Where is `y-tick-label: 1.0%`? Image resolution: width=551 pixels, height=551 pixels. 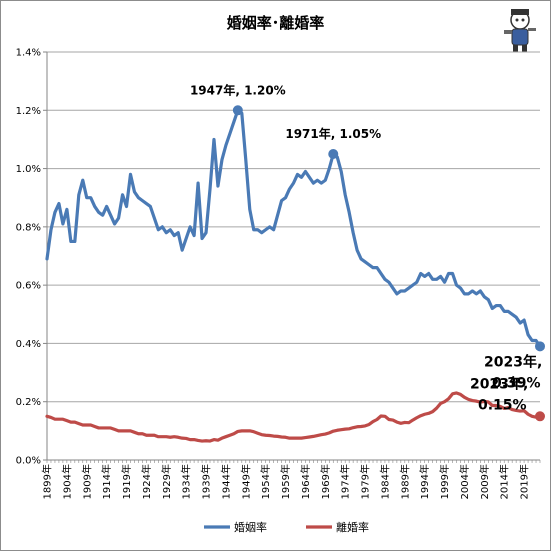
y-tick-label: 1.0% is located at coordinates (28, 169).